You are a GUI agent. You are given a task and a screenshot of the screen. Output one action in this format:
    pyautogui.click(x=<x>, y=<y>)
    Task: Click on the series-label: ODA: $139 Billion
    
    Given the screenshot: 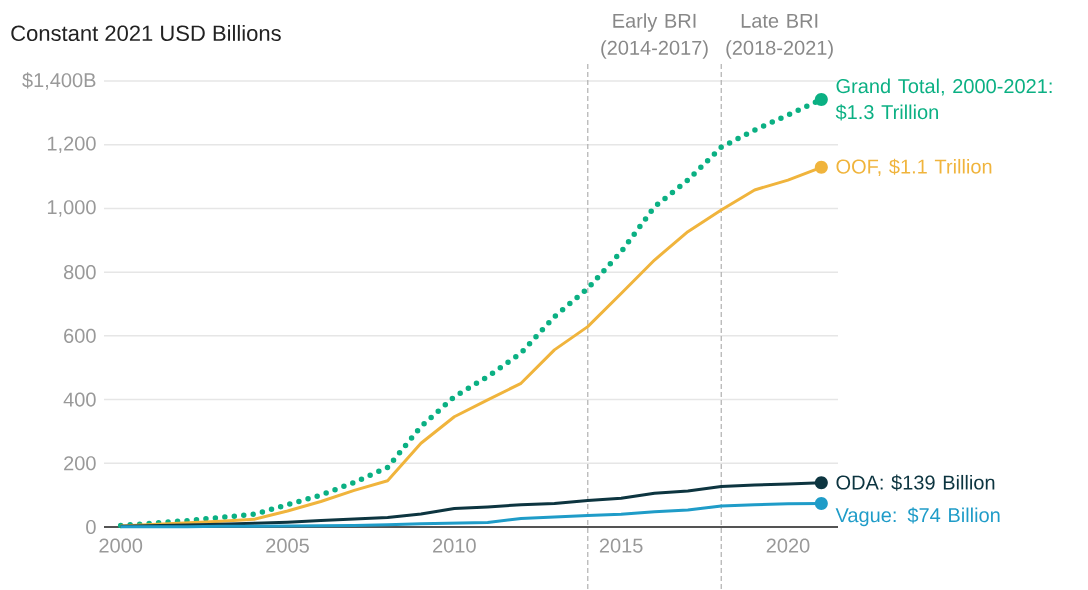 What is the action you would take?
    pyautogui.click(x=915, y=483)
    